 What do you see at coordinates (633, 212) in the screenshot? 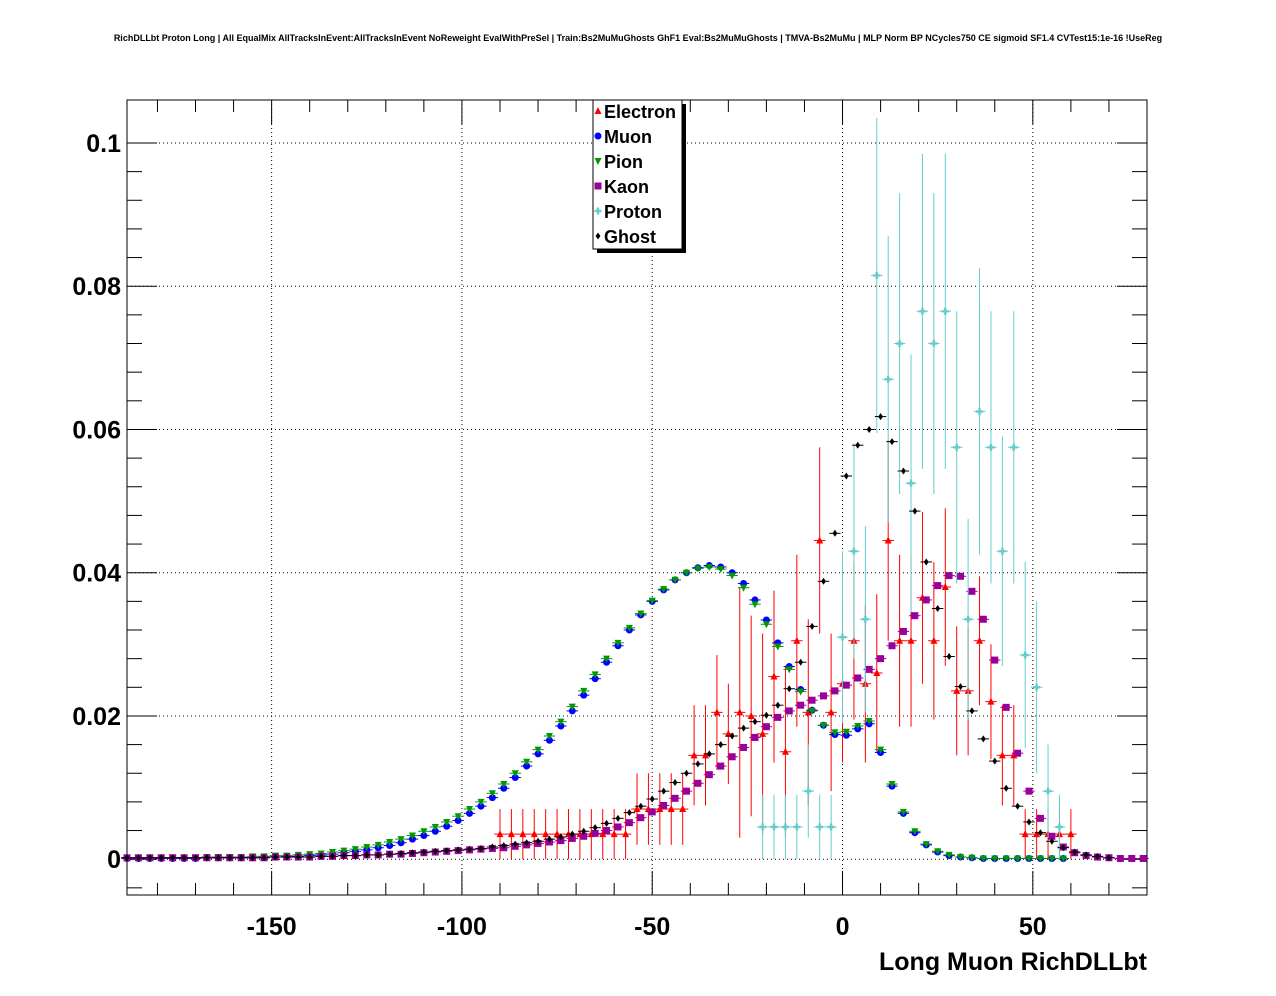
I see `legend-label-proton: Proton` at bounding box center [633, 212].